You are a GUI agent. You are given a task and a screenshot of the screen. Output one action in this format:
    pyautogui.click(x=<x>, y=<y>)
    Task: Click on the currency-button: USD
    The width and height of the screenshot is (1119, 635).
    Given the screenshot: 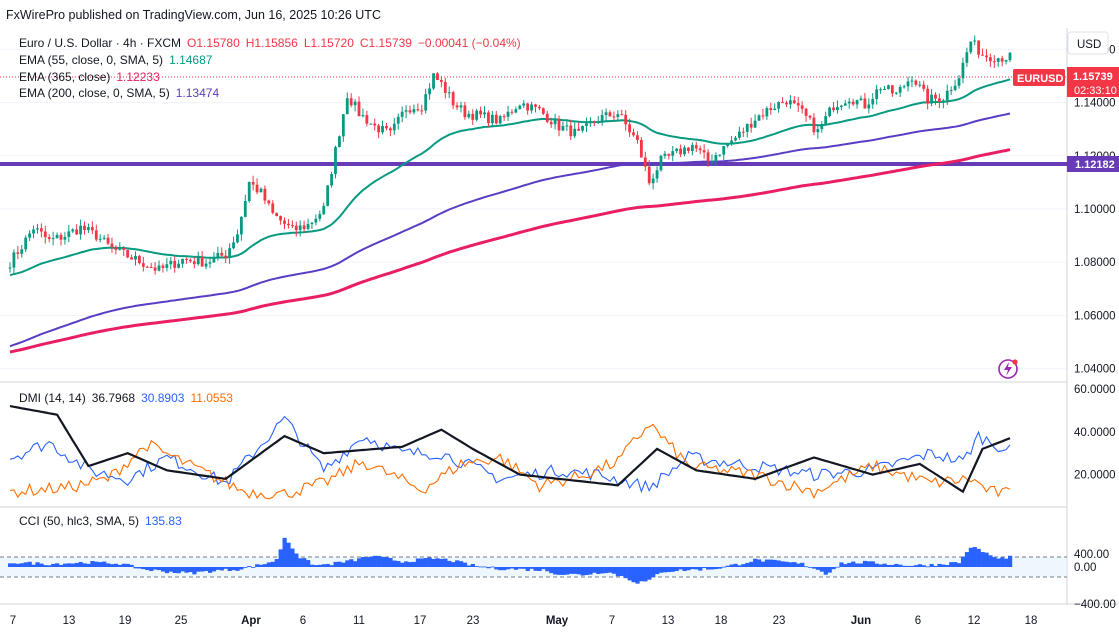 What is the action you would take?
    pyautogui.click(x=1088, y=43)
    